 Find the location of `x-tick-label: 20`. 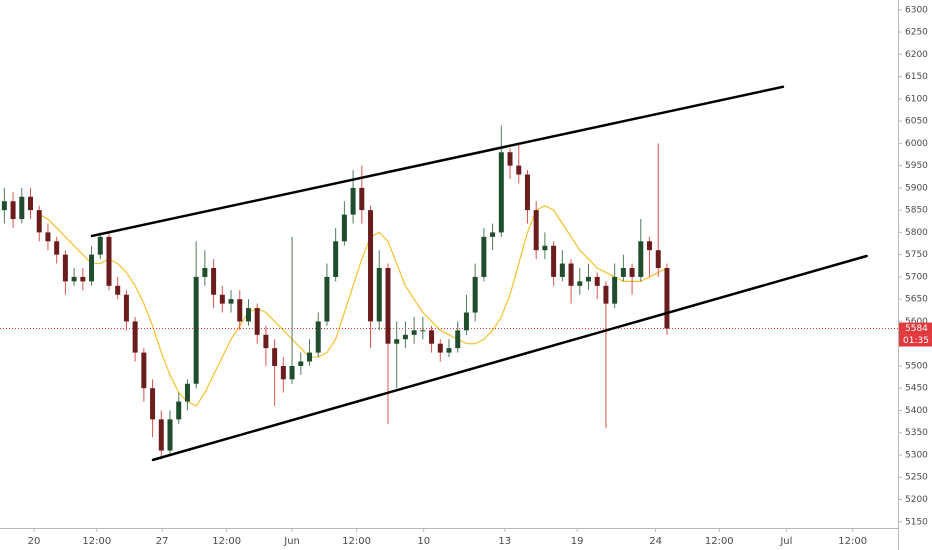

x-tick-label: 20 is located at coordinates (34, 541).